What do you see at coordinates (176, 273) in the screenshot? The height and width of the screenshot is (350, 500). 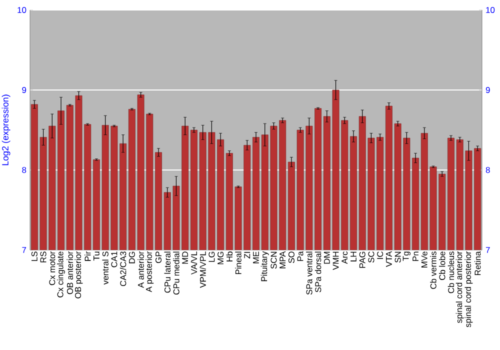 I see `x-tick-label: CPu medial` at bounding box center [176, 273].